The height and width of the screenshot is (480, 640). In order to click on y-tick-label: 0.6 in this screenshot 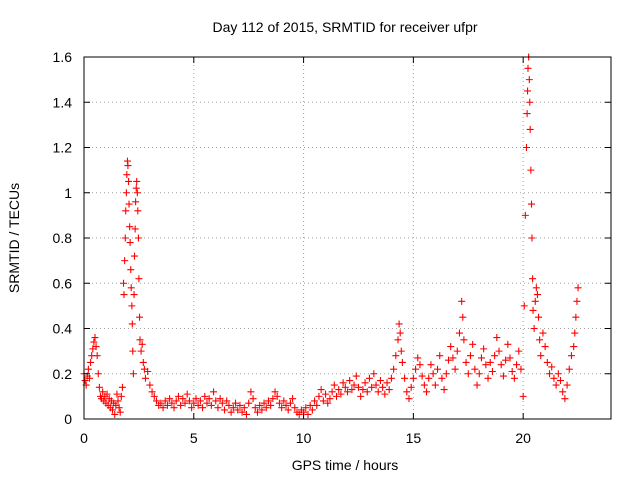, I will do `click(63, 283)`.